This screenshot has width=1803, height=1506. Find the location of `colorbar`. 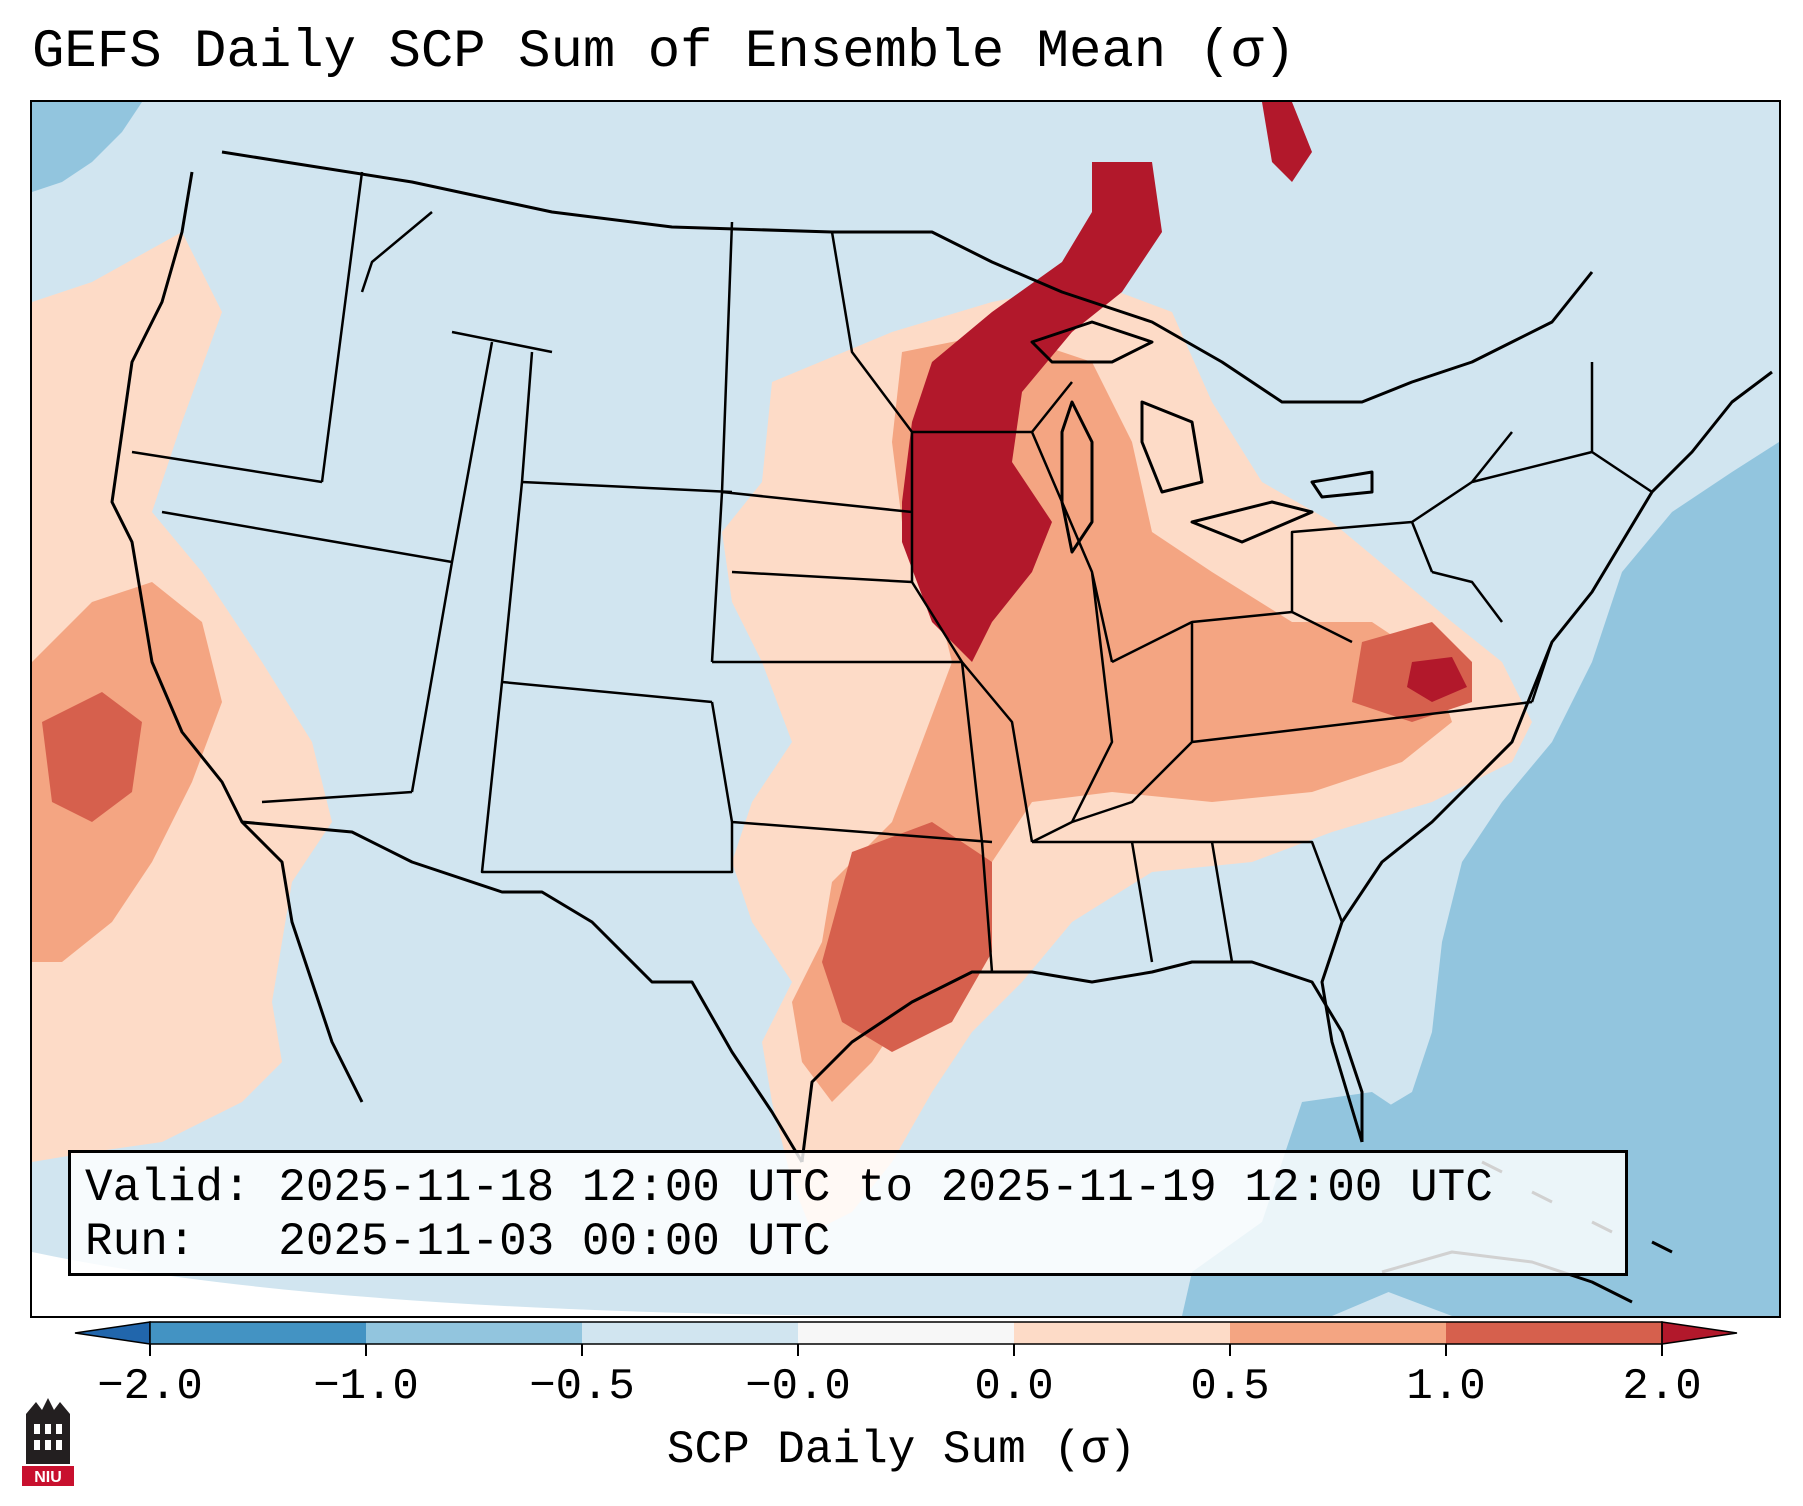

colorbar is located at coordinates (906, 1338).